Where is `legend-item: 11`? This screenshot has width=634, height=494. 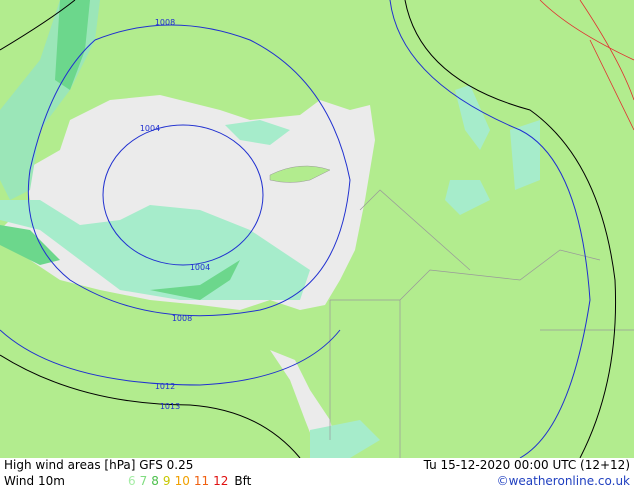
legend-item: 11 is located at coordinates (201, 481).